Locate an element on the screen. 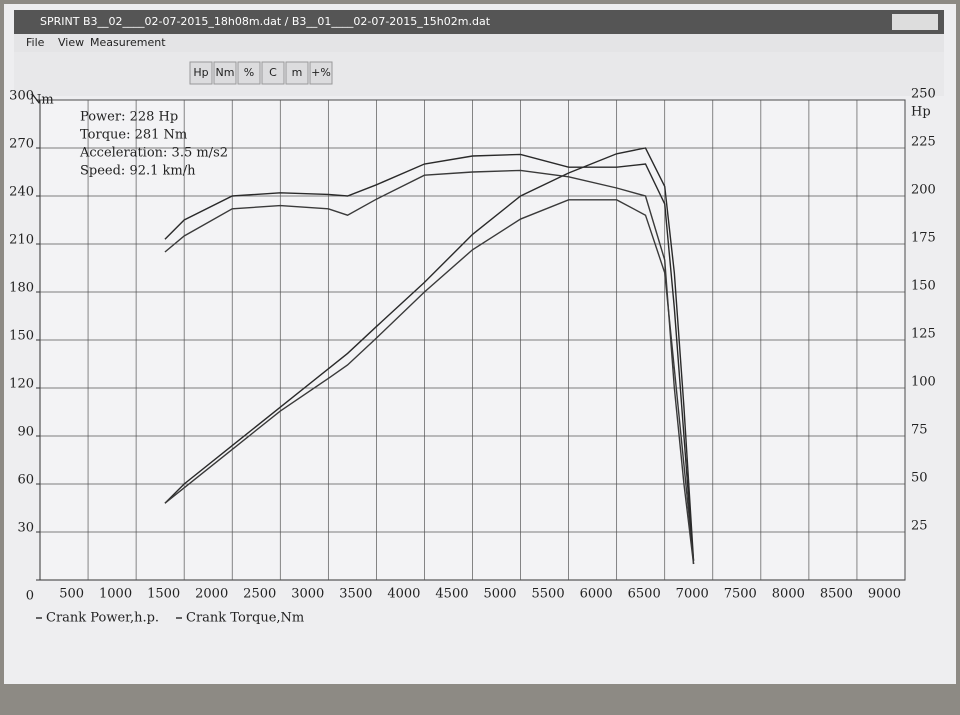  x-tick-label: 6000 is located at coordinates (596, 594).